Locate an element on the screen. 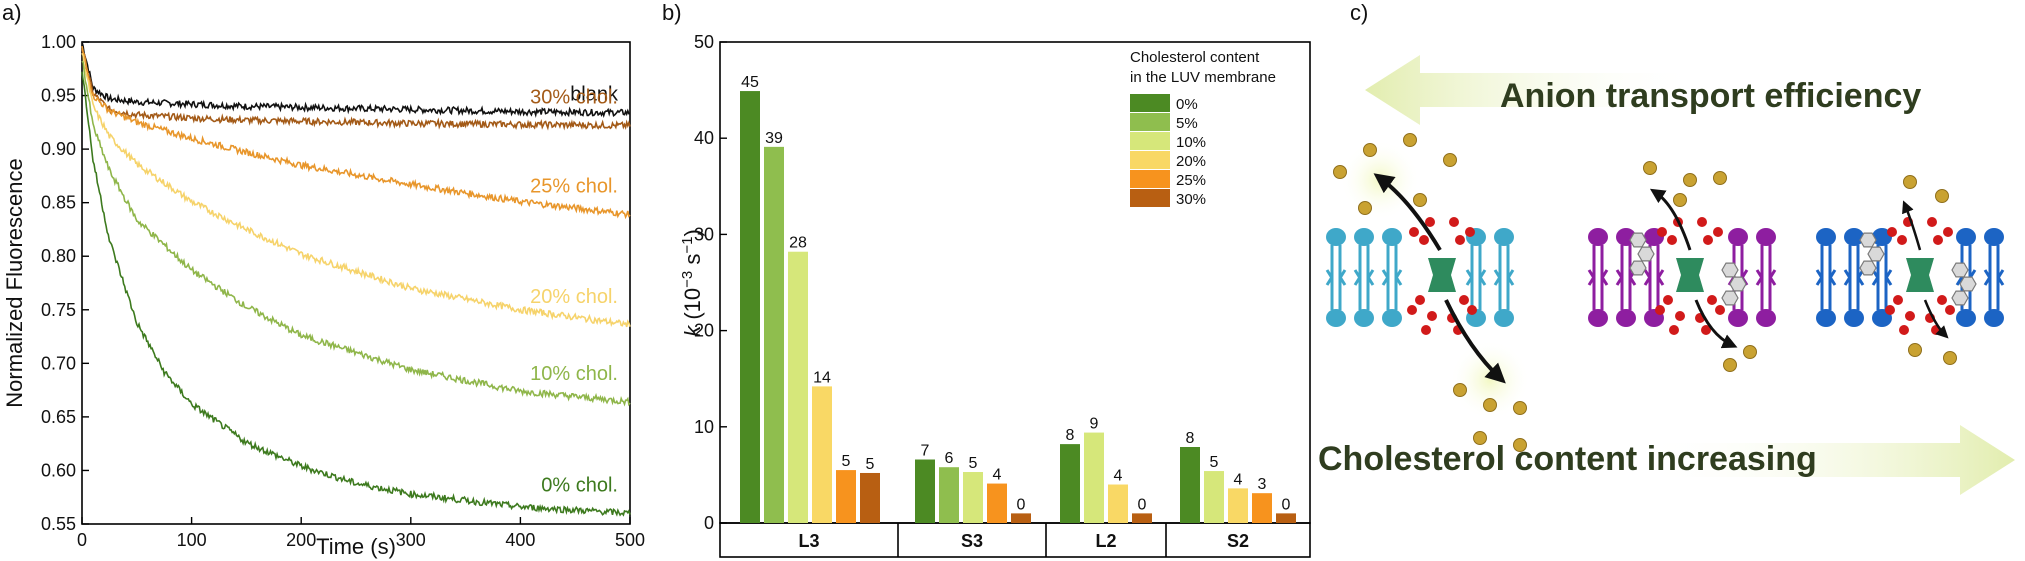 Image resolution: width=2025 pixels, height=561 pixels. bar-value-label: 28 is located at coordinates (798, 243).